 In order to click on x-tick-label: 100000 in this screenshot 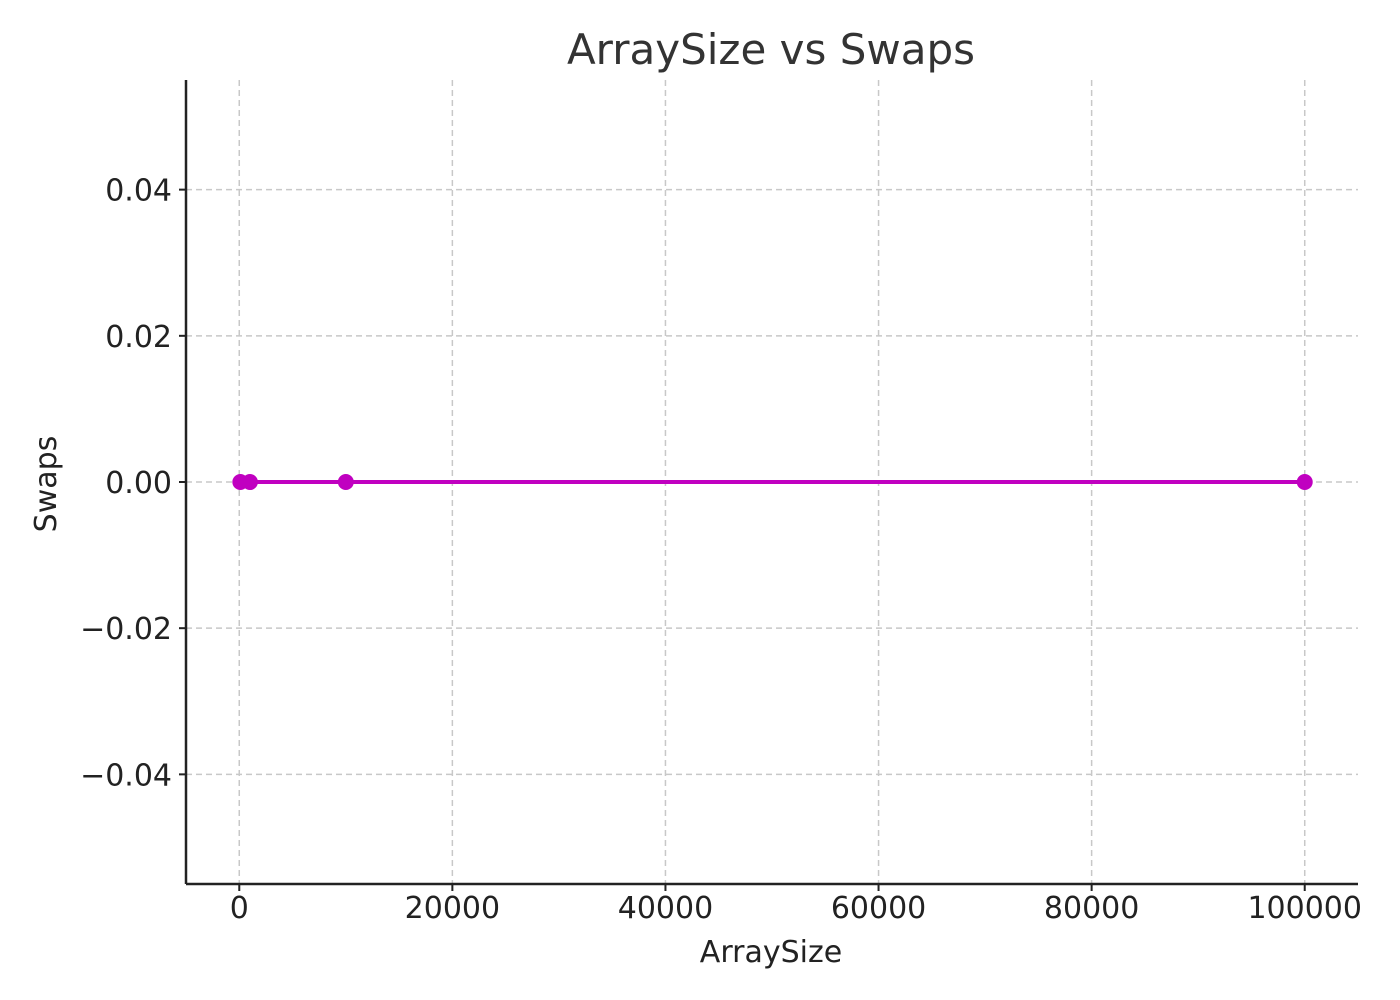, I will do `click(1304, 908)`.